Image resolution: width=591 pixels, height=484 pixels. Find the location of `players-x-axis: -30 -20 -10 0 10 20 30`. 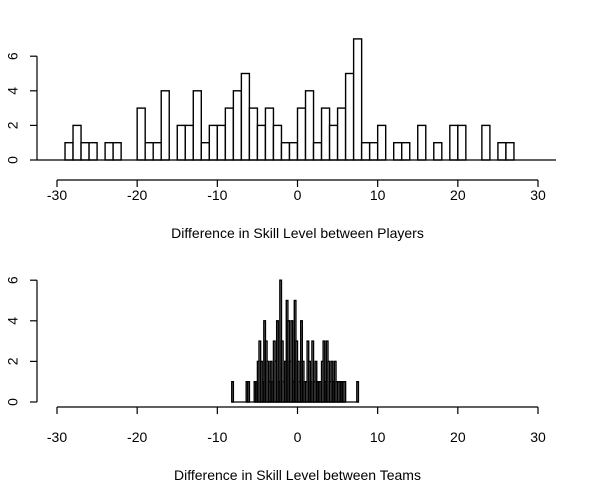

players-x-axis: -30 -20 -10 0 10 20 30 is located at coordinates (296, 191).